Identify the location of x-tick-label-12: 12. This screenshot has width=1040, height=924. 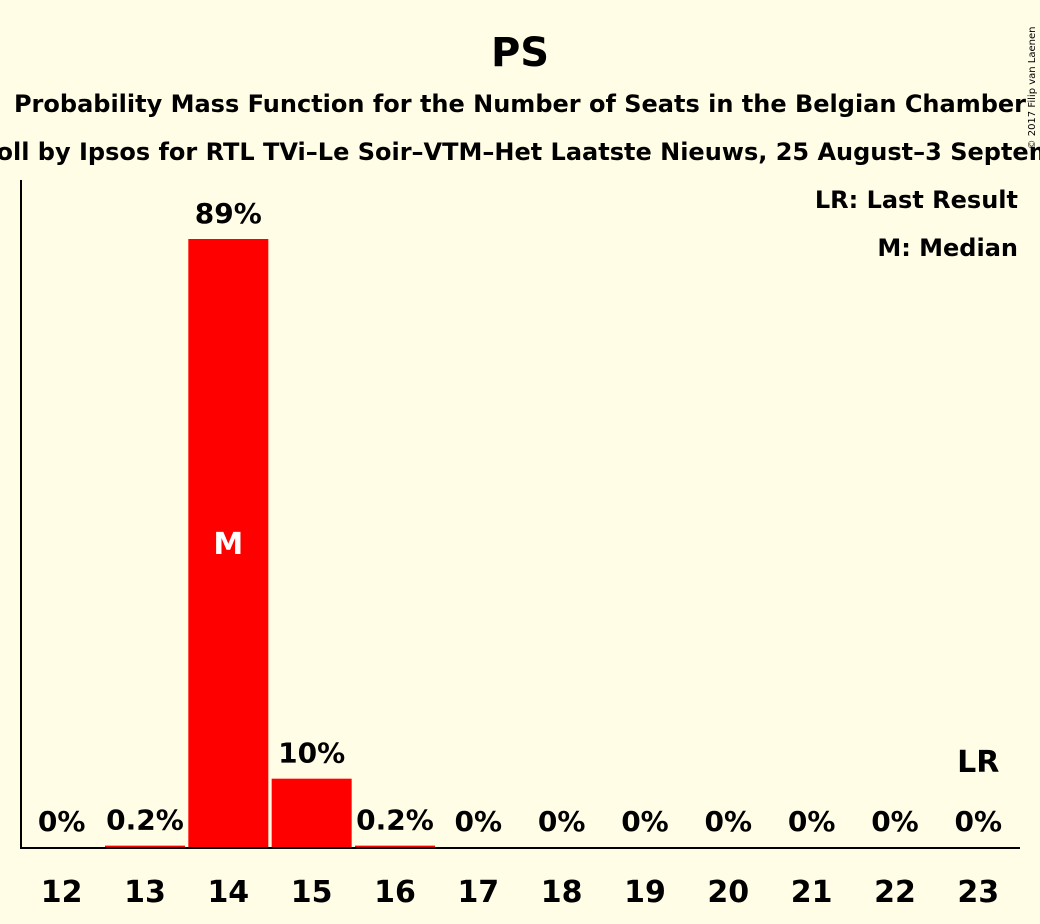
(62, 892).